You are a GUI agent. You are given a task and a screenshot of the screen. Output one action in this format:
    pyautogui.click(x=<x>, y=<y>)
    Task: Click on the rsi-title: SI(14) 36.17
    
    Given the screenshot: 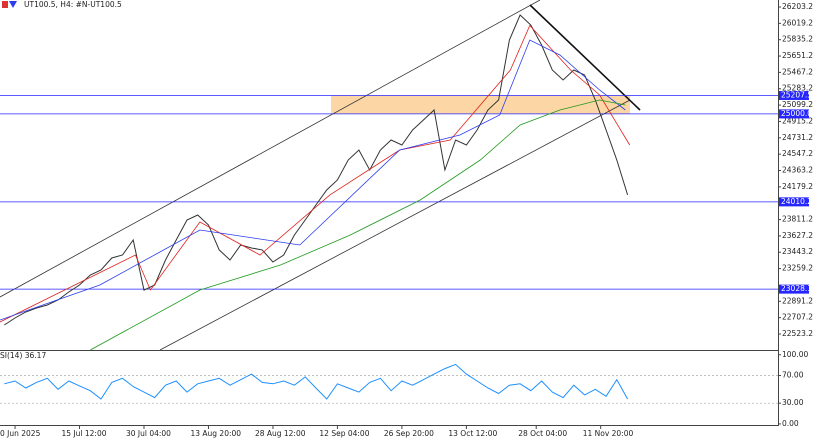 What is the action you would take?
    pyautogui.click(x=23, y=355)
    